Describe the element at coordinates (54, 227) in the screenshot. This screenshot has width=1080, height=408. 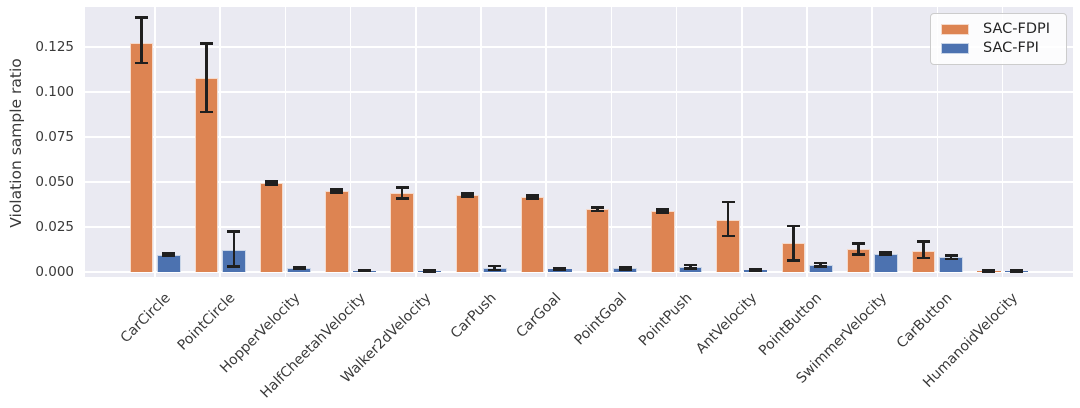
I see `y-tick-label: 0.025` at that location.